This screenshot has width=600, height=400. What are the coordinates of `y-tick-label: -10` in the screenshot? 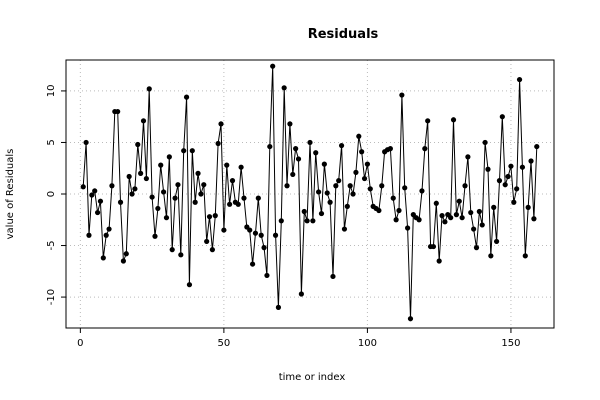 It's located at (51, 297).